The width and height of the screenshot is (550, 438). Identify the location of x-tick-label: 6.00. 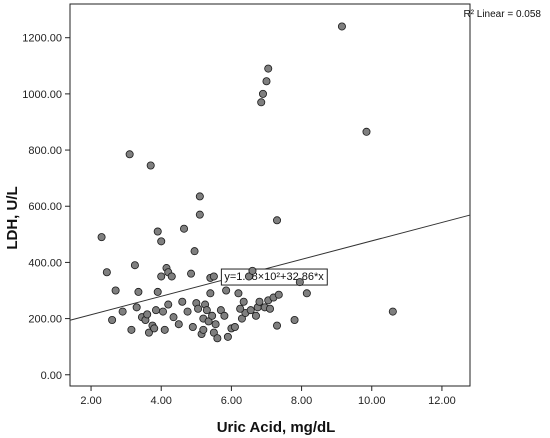
(231, 401).